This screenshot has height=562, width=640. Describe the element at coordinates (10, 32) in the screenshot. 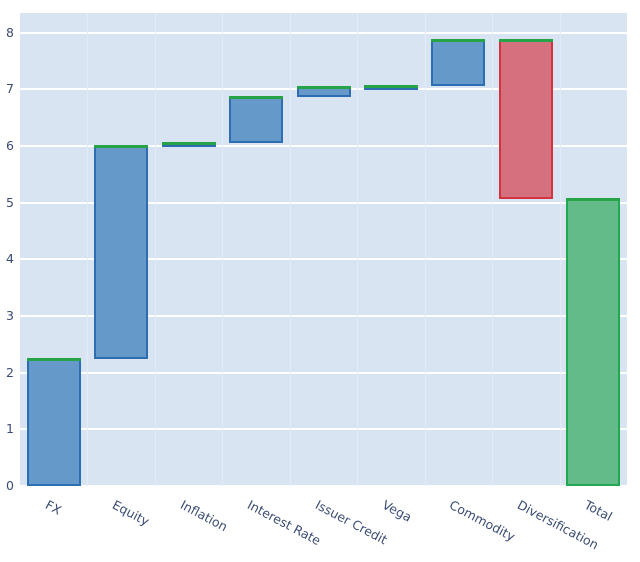

I see `y-tick-label: 8` at that location.